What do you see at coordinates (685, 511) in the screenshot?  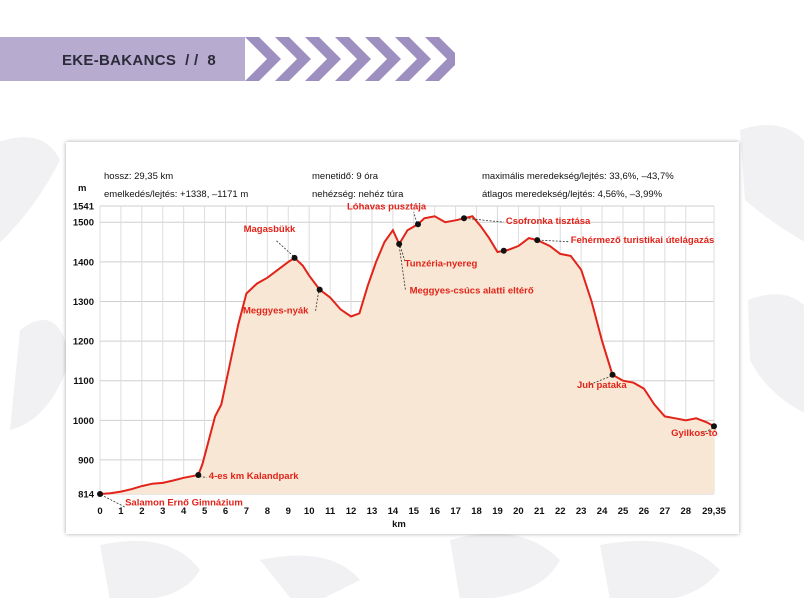 I see `x-tick-label: 28` at bounding box center [685, 511].